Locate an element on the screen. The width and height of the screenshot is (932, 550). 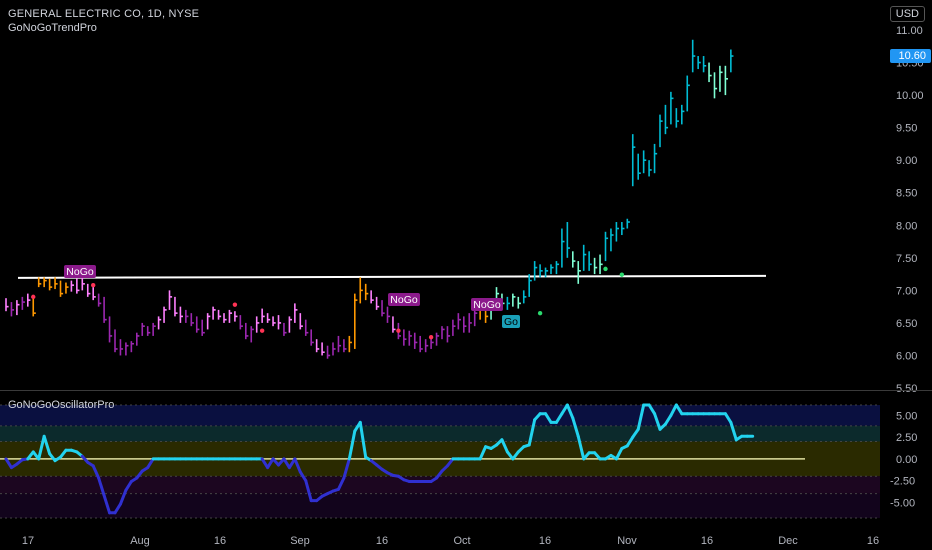
osc-tick-label: 0.00 is located at coordinates (906, 460).